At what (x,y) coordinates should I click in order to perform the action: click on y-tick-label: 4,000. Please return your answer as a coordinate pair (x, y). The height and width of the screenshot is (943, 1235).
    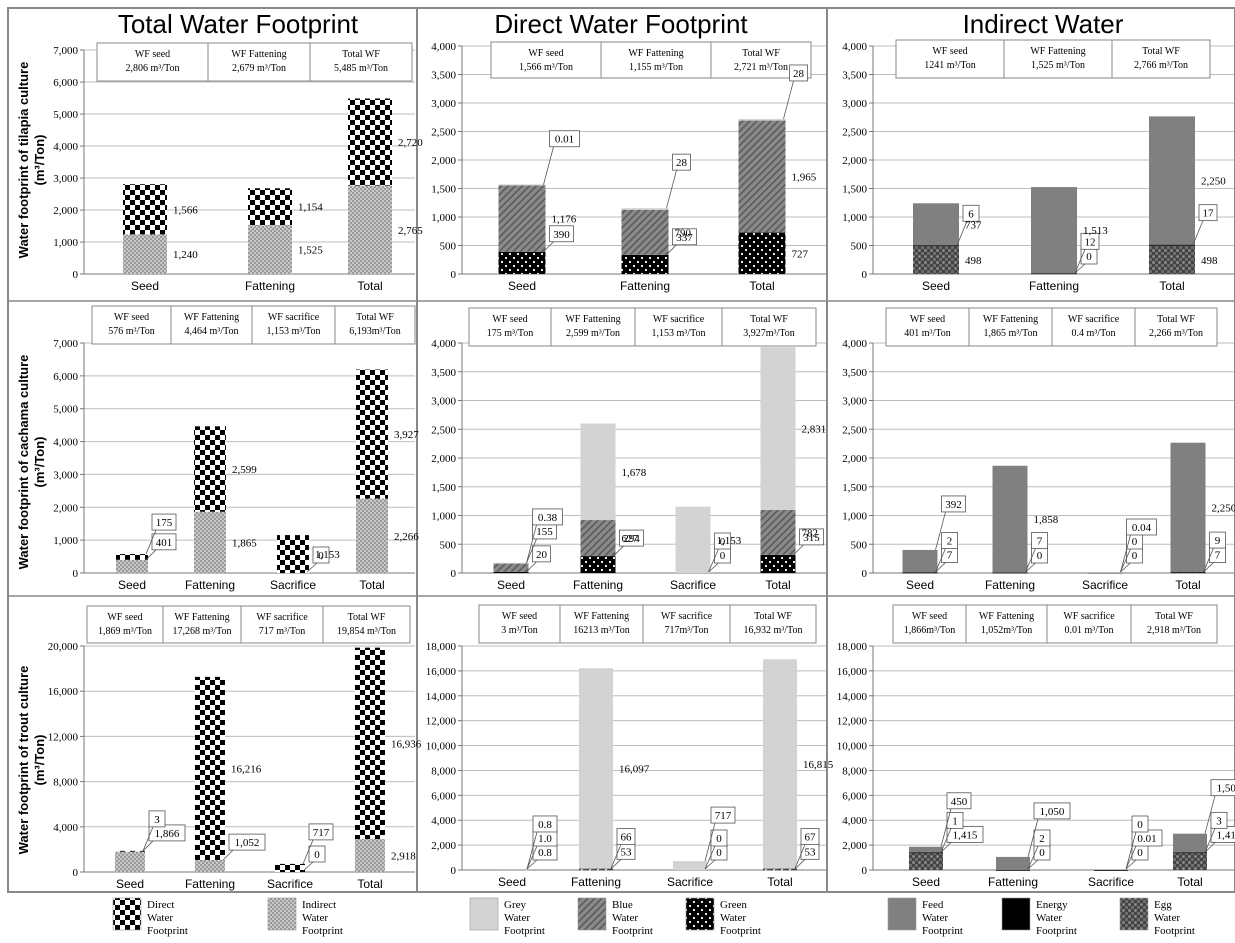
    Looking at the image, I should click on (65, 443).